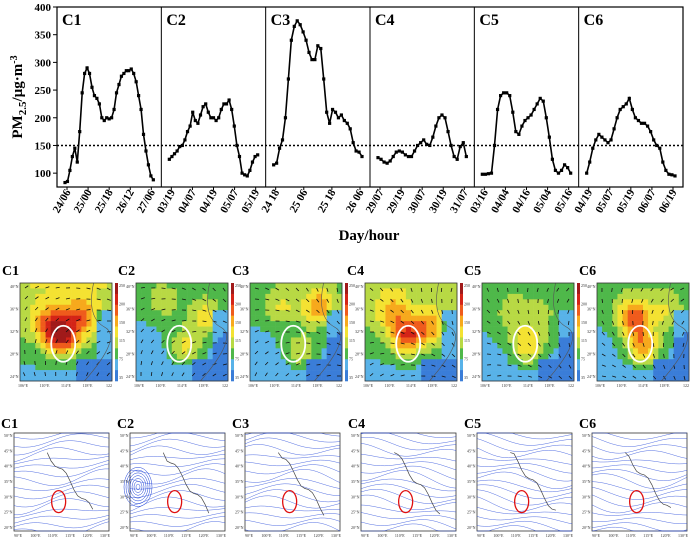  What do you see at coordinates (43, 8) in the screenshot?
I see `y-tick-label: 400` at bounding box center [43, 8].